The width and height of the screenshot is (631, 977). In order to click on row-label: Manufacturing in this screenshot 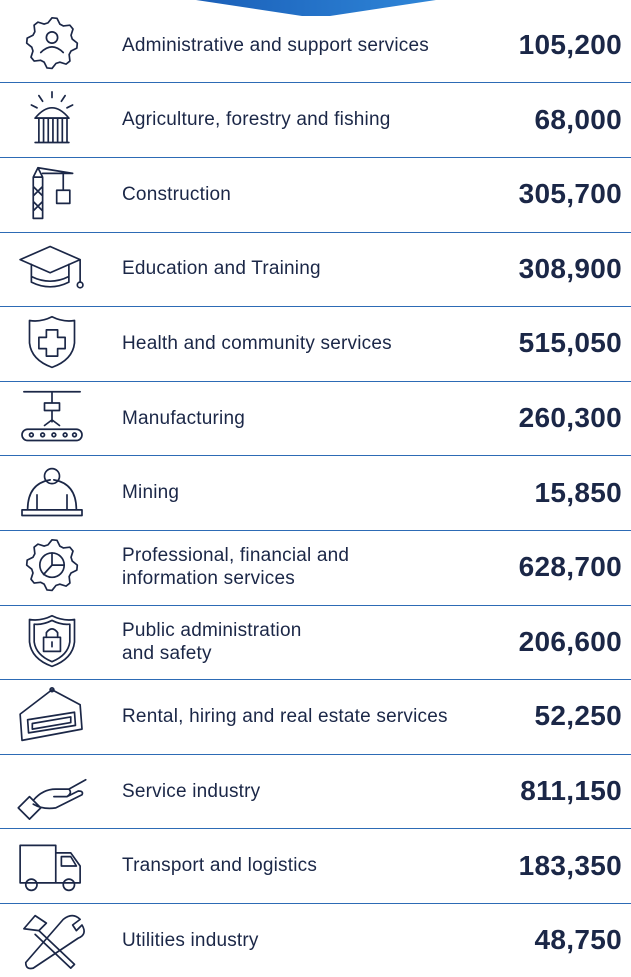, I will do `click(183, 418)`.